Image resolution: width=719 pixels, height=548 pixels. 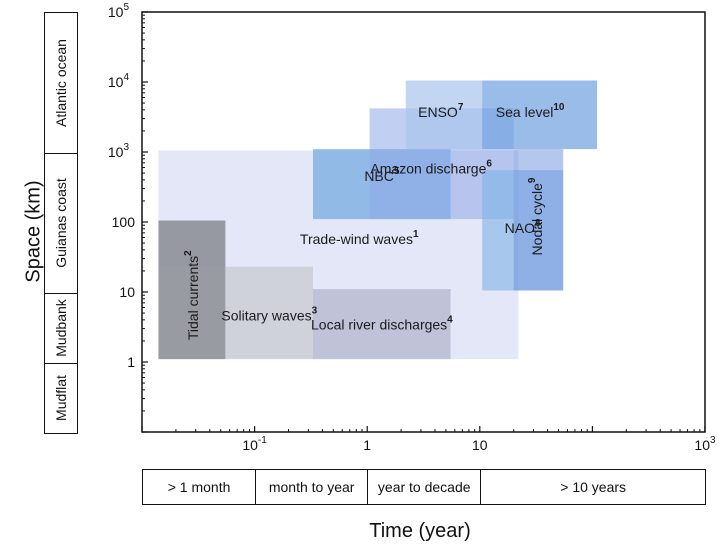 I want to click on region-label: Tidal currents2, so click(x=192, y=295).